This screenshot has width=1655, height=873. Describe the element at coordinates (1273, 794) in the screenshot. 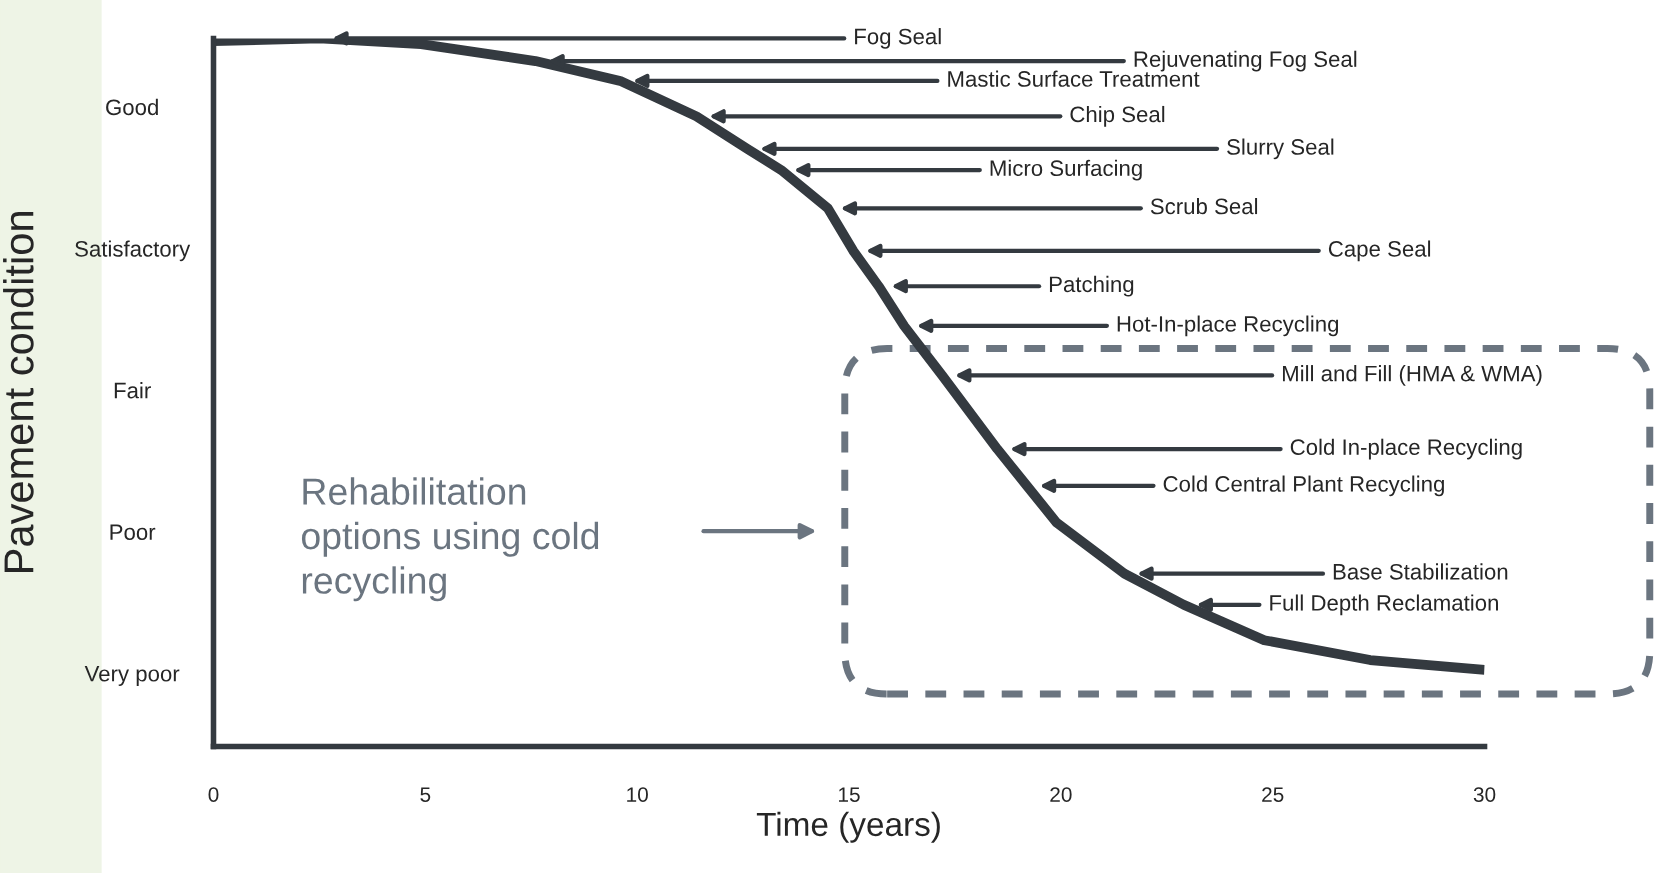

I see `x-tick-label: 25` at that location.